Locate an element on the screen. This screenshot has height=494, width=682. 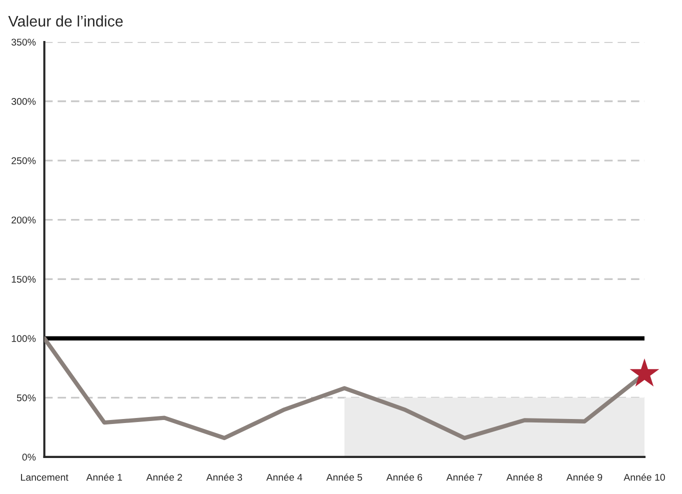
y-tick-label: 350% is located at coordinates (24, 42).